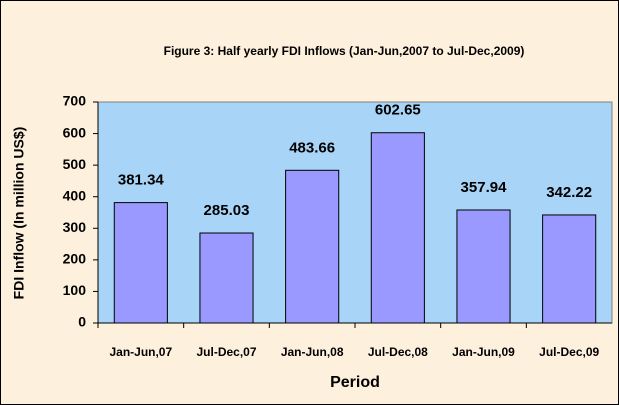 This screenshot has width=619, height=405. I want to click on value-label: 602.65, so click(398, 110).